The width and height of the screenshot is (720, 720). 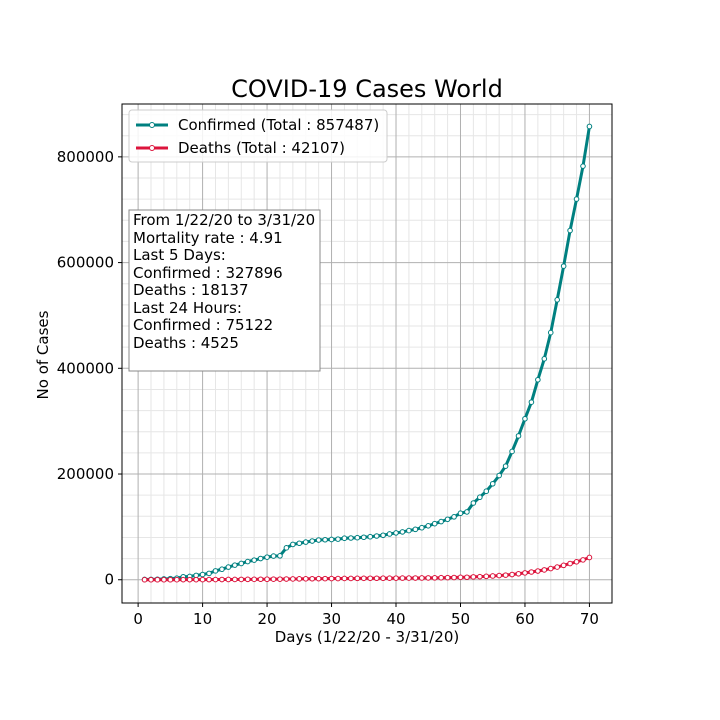 What do you see at coordinates (524, 619) in the screenshot?
I see `x-tick-label: 60` at bounding box center [524, 619].